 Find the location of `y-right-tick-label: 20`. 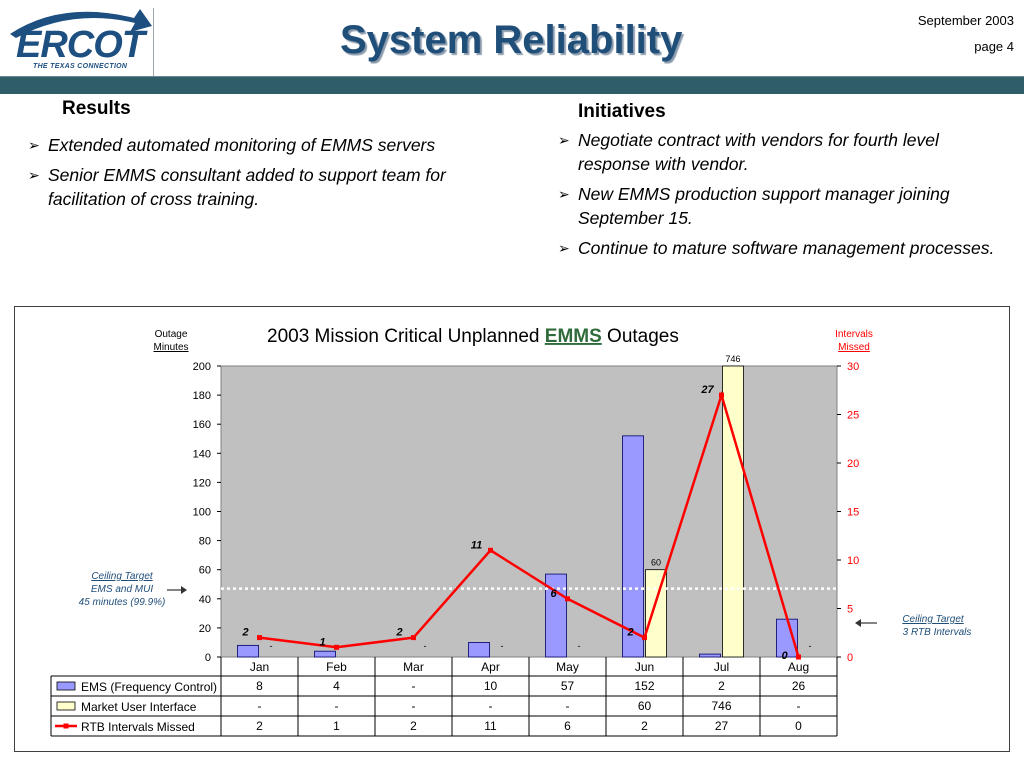

y-right-tick-label: 20 is located at coordinates (853, 464).